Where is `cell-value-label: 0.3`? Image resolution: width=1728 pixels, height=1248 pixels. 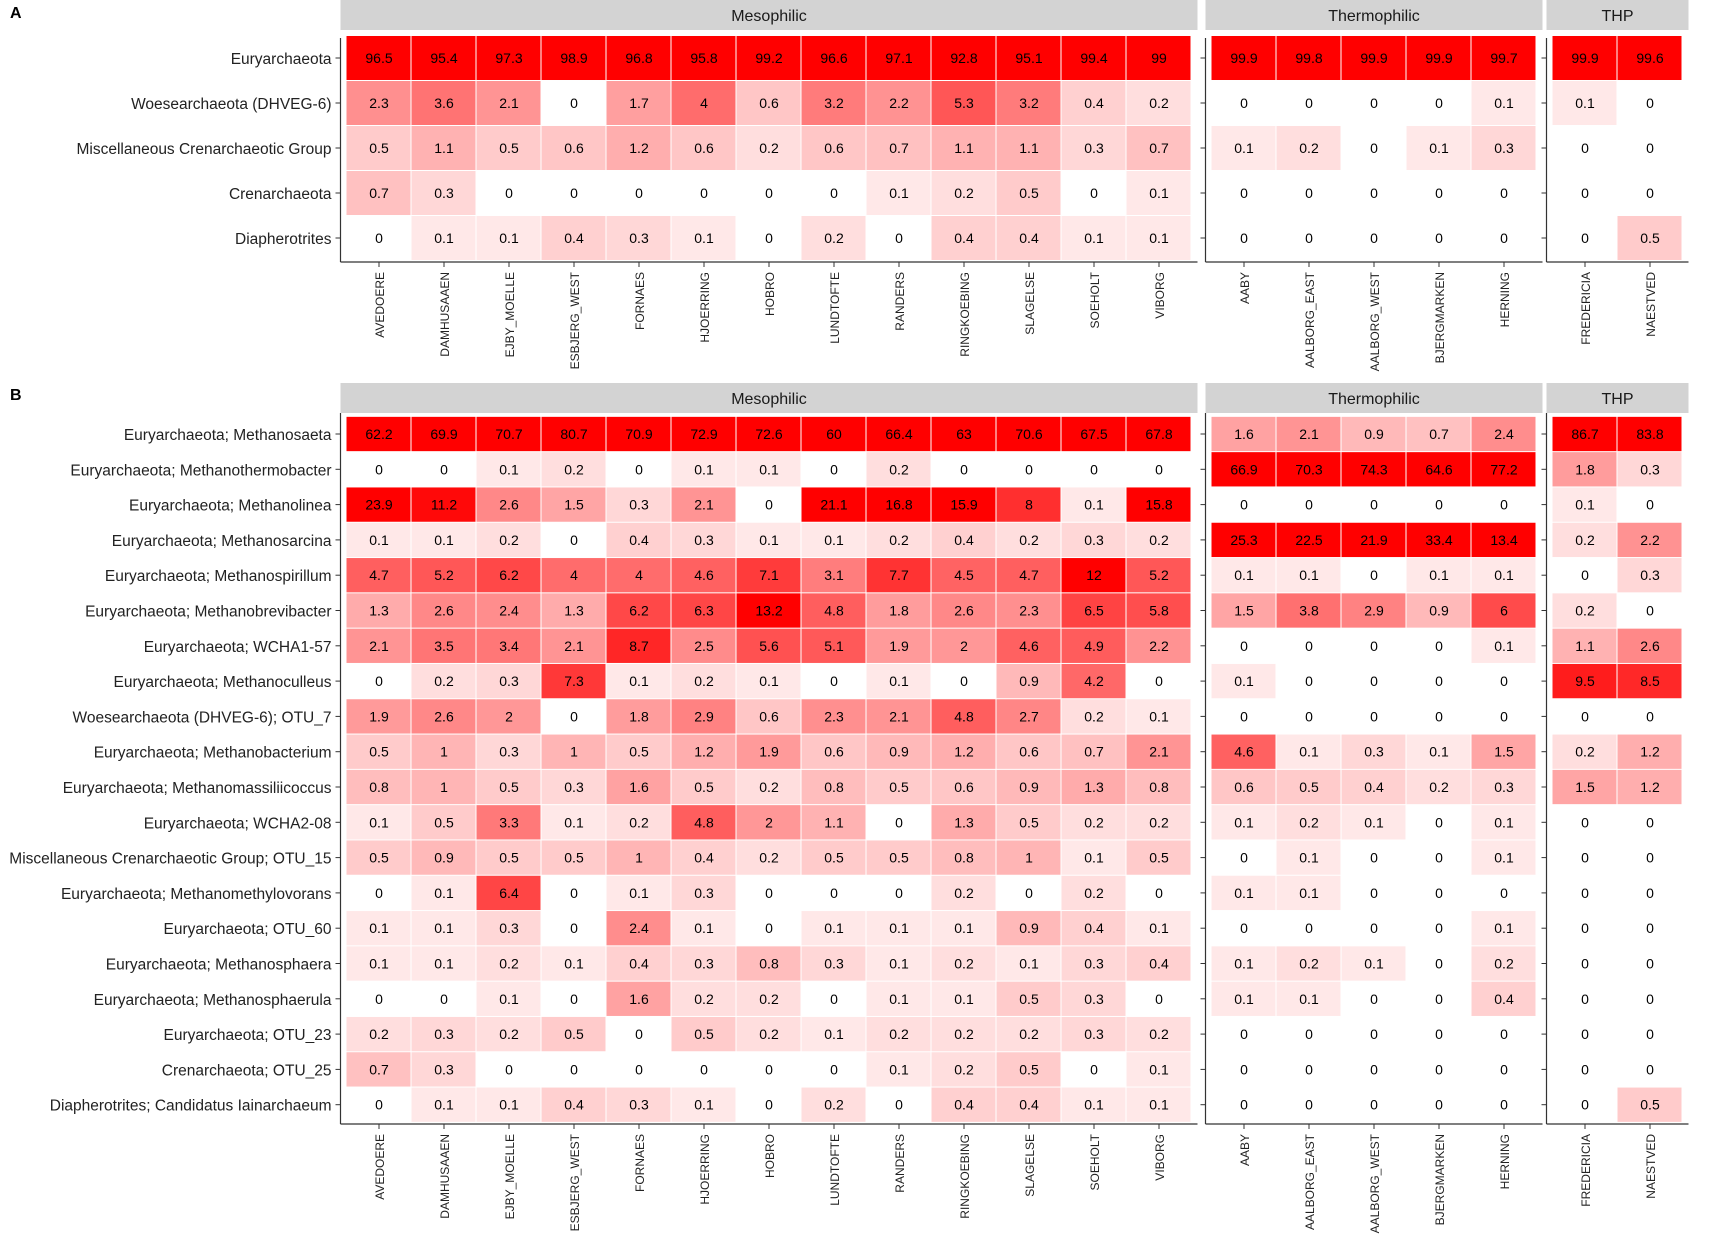
cell-value-label: 0.3 is located at coordinates (1504, 787).